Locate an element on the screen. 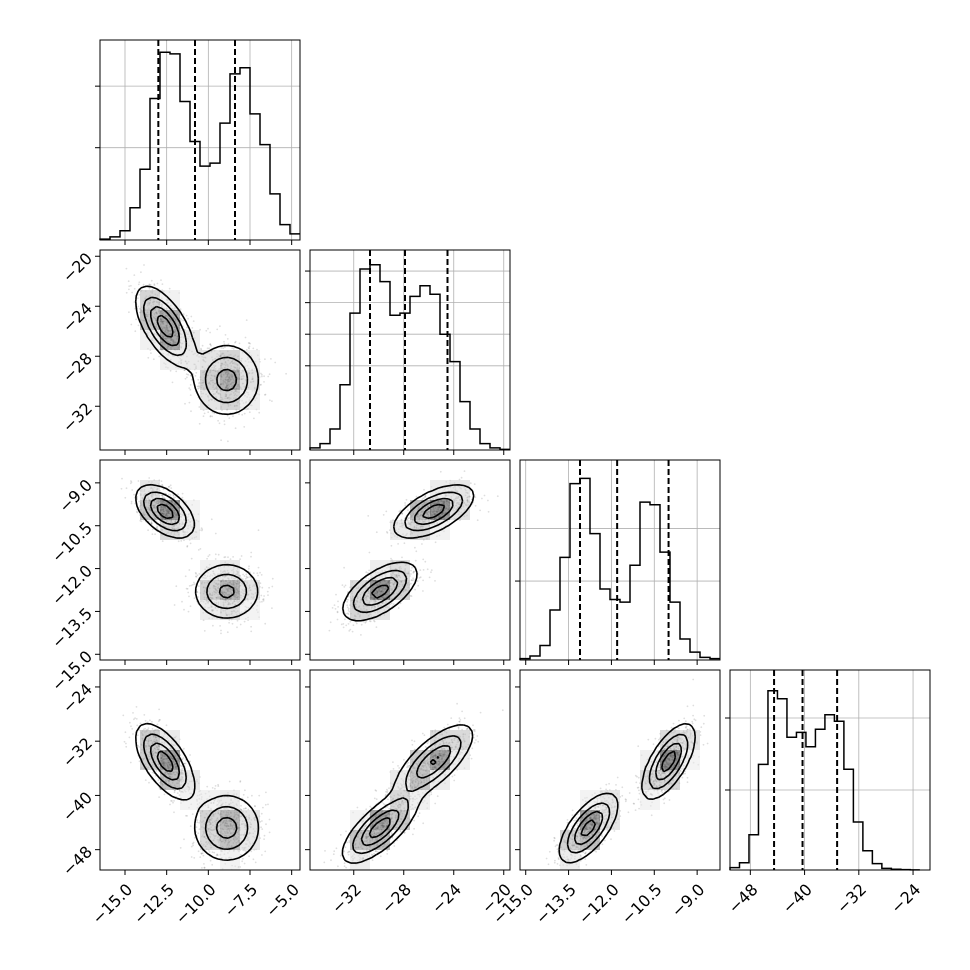 The width and height of the screenshot is (970, 970). y-tick-label: −10.5 is located at coordinates (72, 542).